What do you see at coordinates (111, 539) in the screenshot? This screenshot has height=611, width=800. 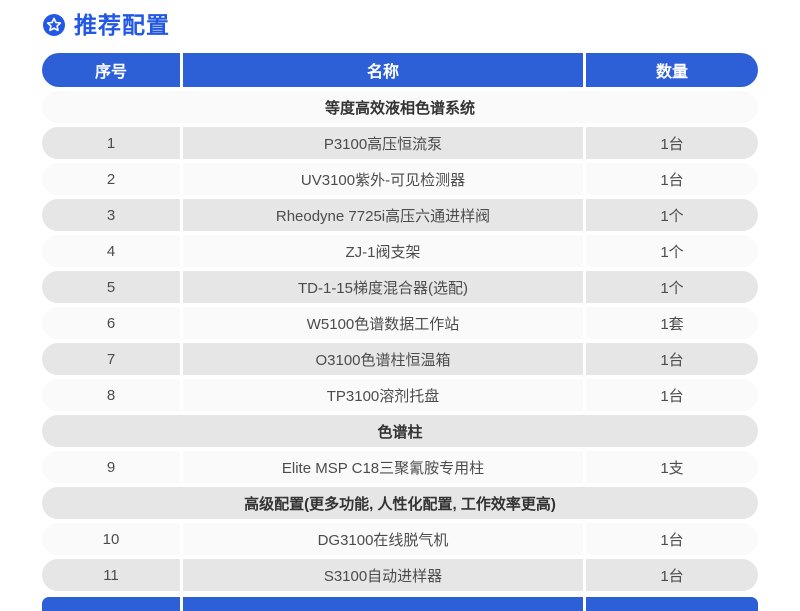 I see `row-index: 10` at bounding box center [111, 539].